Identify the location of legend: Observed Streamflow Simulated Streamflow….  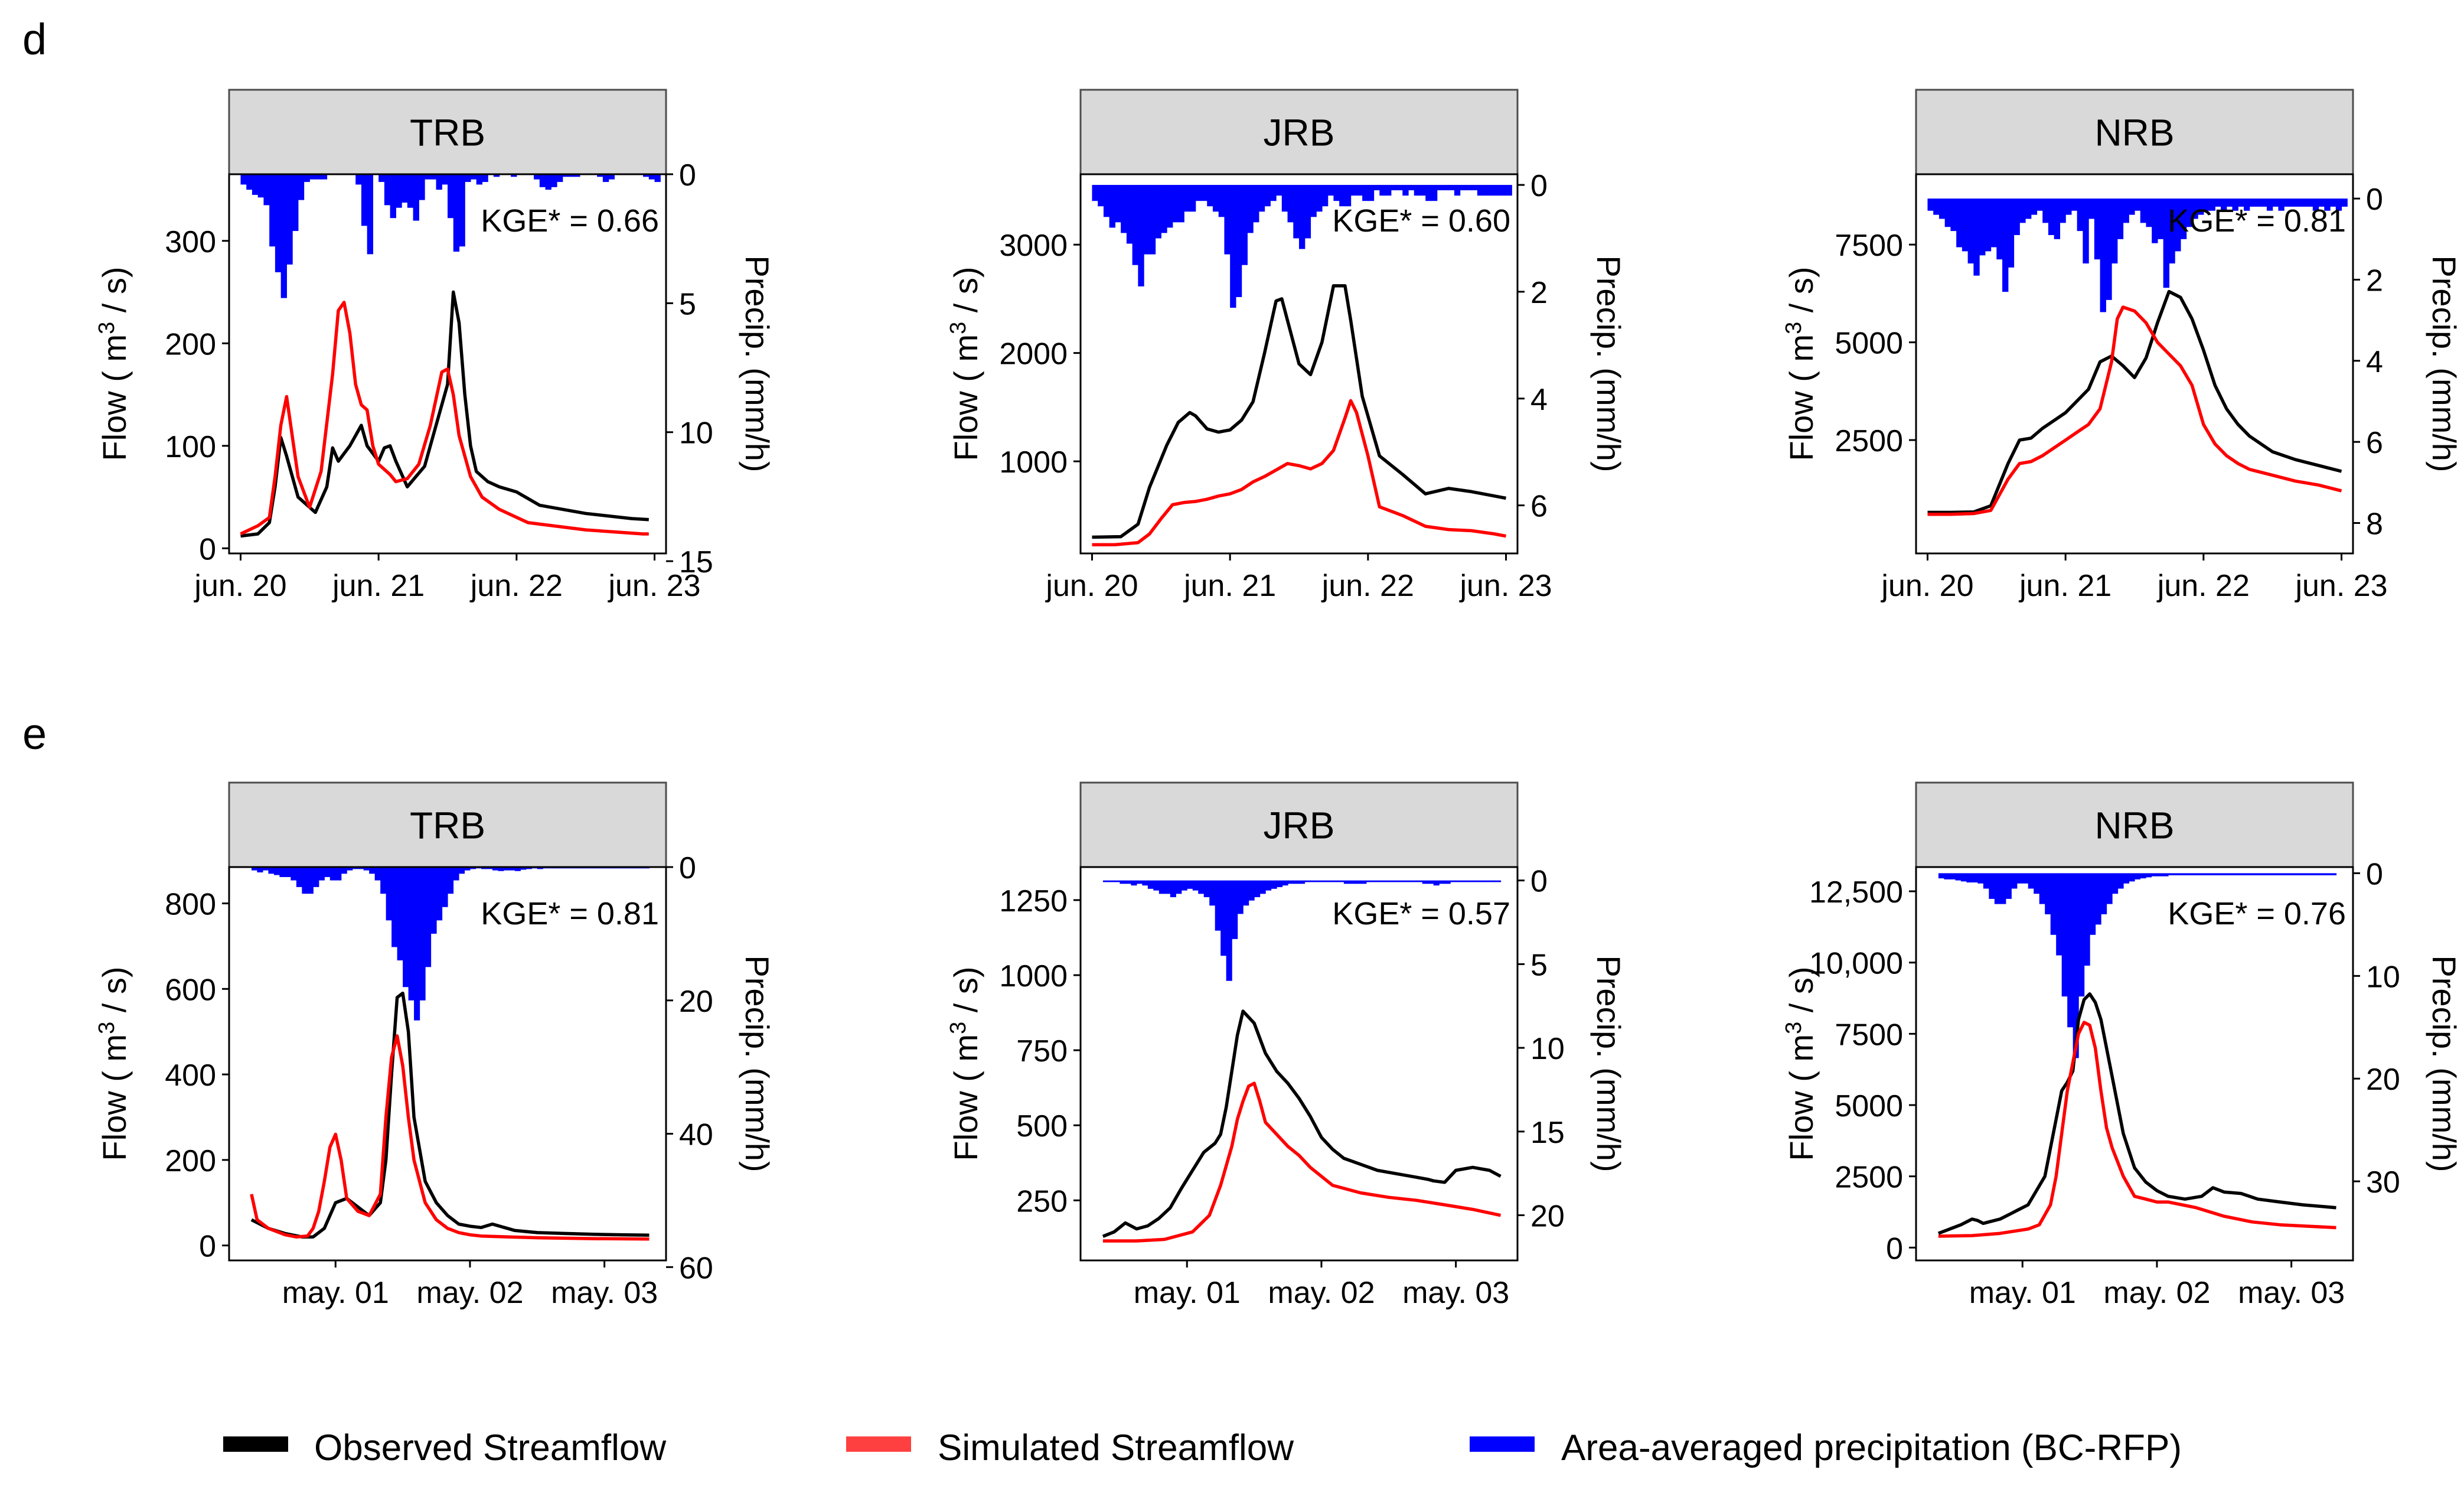
(1203, 1448).